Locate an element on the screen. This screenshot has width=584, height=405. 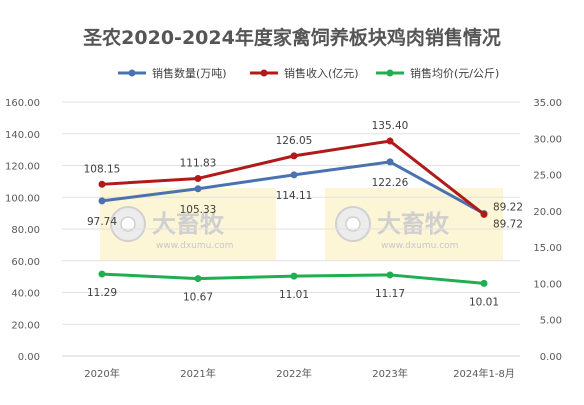
x-tick-label: 2024年1-8月 is located at coordinates (484, 373).